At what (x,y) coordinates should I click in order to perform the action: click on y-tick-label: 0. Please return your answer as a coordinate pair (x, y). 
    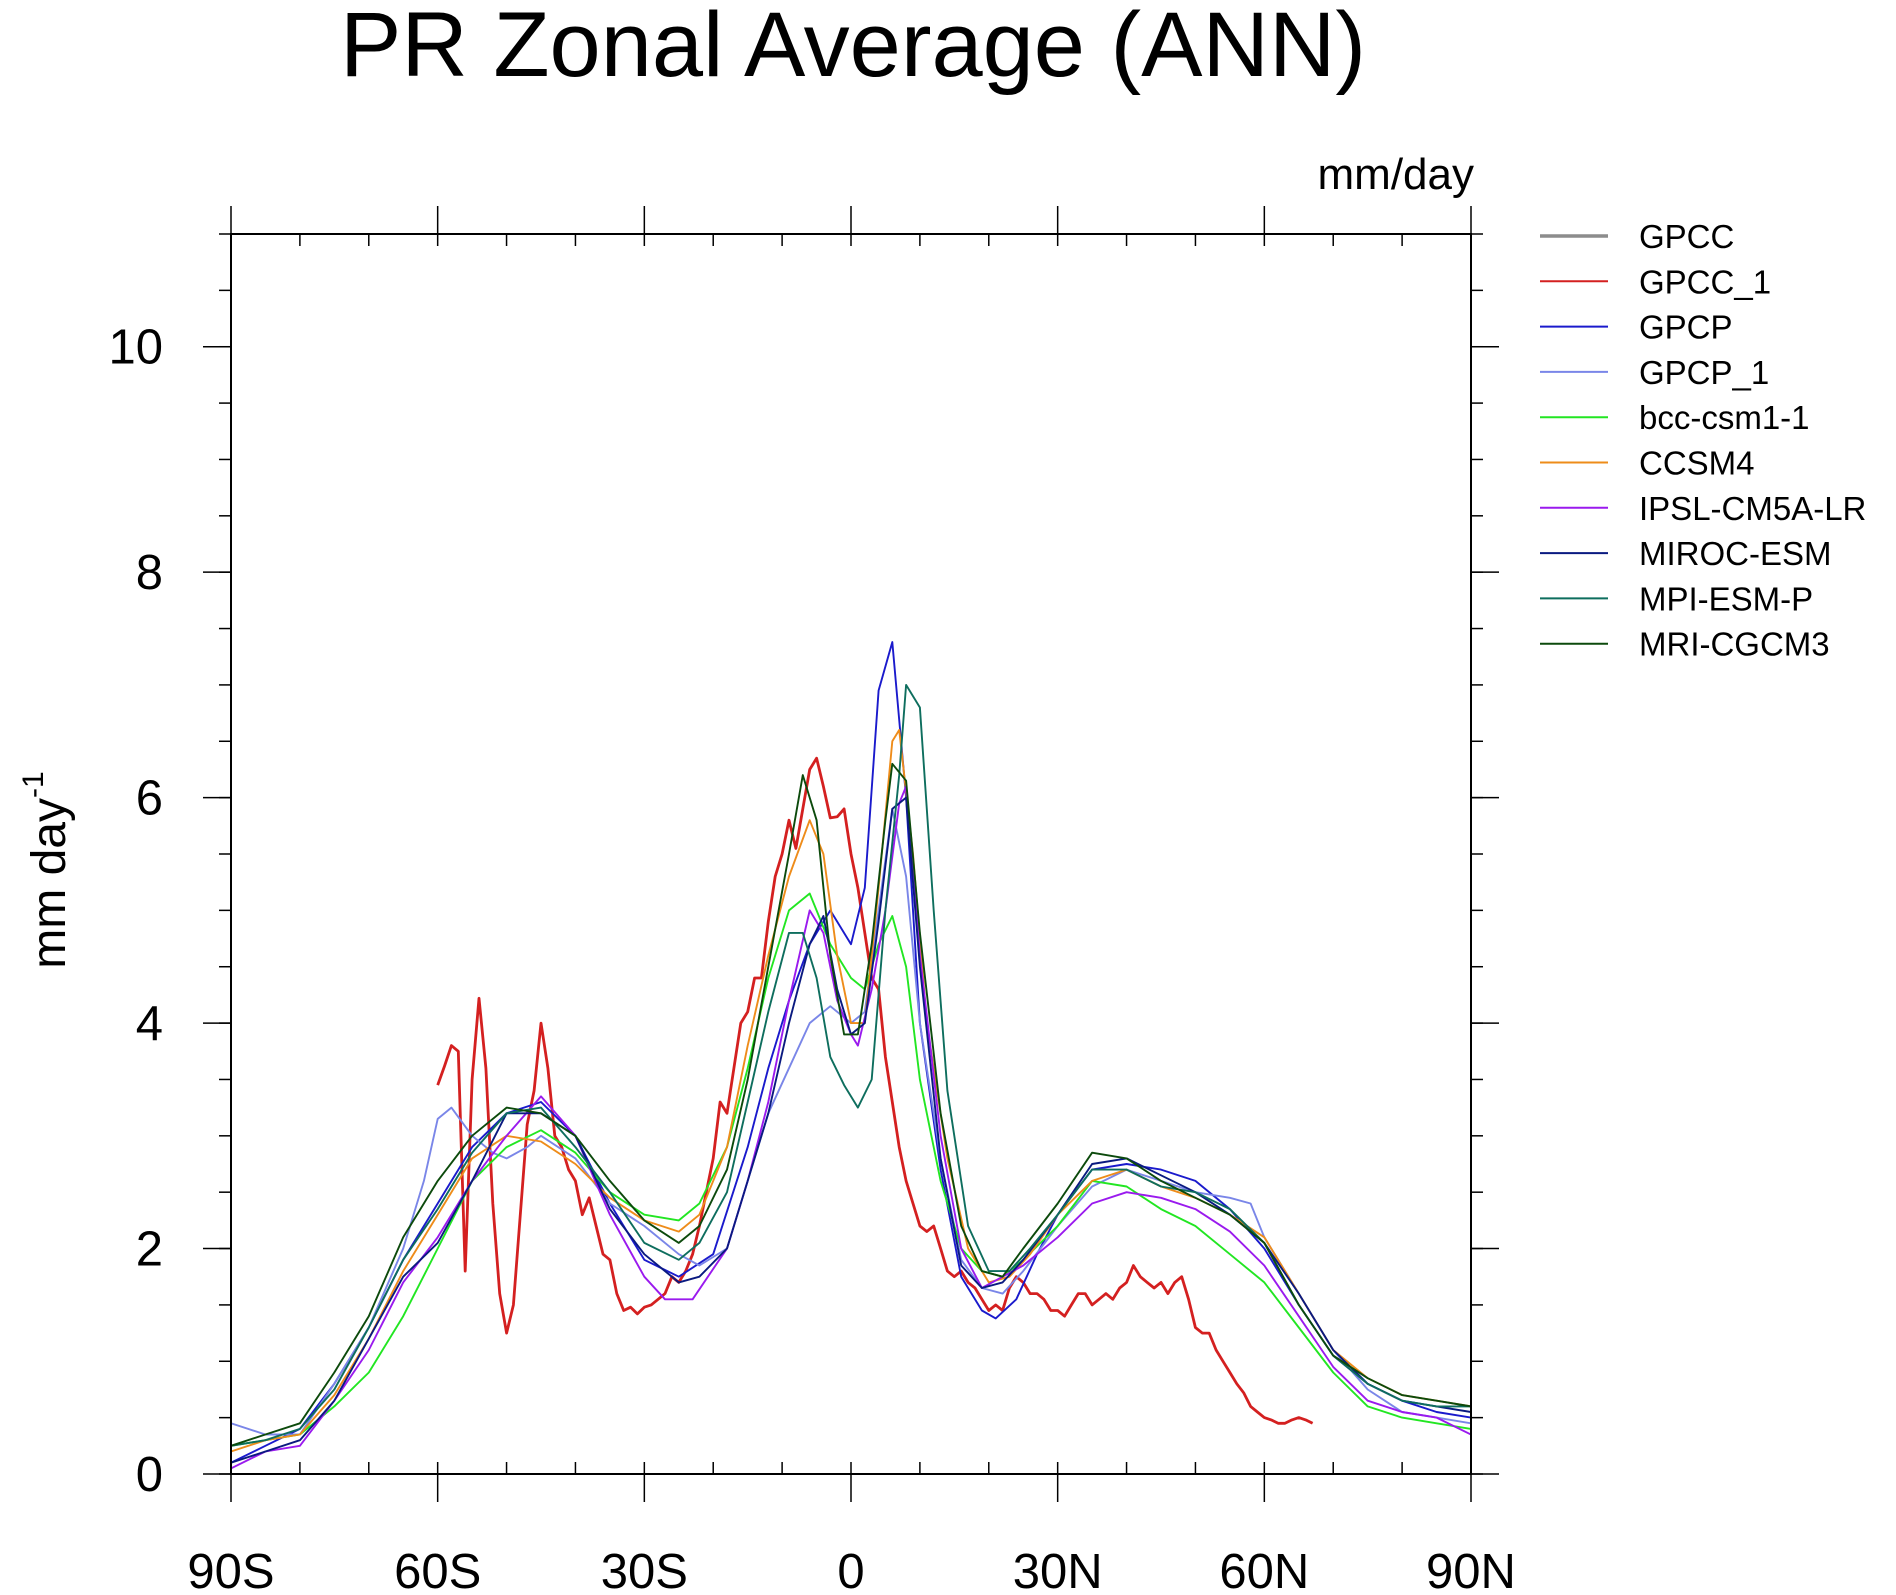
    Looking at the image, I should click on (149, 1475).